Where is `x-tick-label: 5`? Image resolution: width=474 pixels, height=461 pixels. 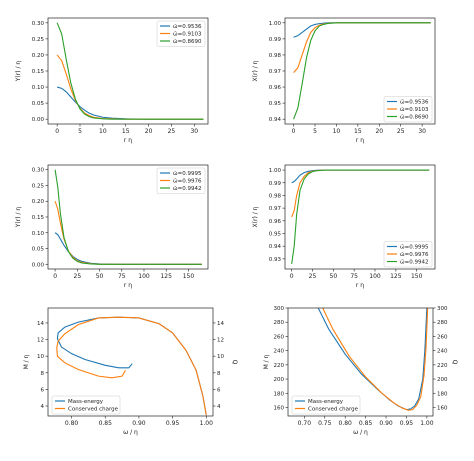 x-tick-label: 5 is located at coordinates (80, 131).